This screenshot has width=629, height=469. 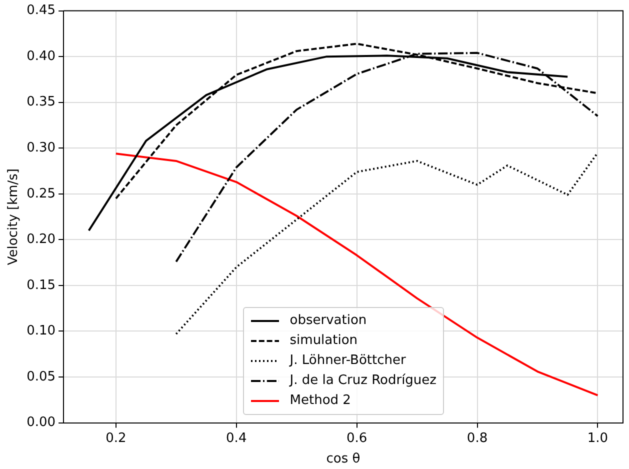 What do you see at coordinates (320, 401) in the screenshot?
I see `legend-label: Method 2` at bounding box center [320, 401].